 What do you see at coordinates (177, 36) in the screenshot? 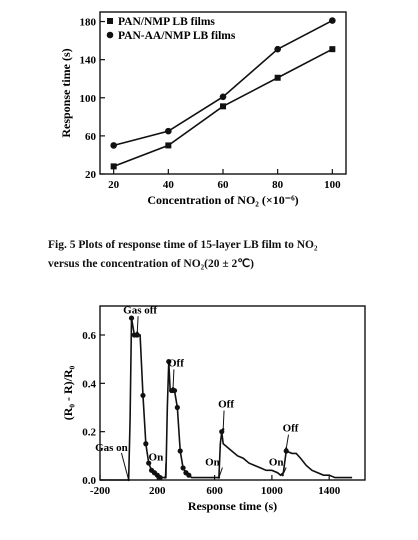
I see `legend-label: PAN-AA/NMP LB films` at bounding box center [177, 36].